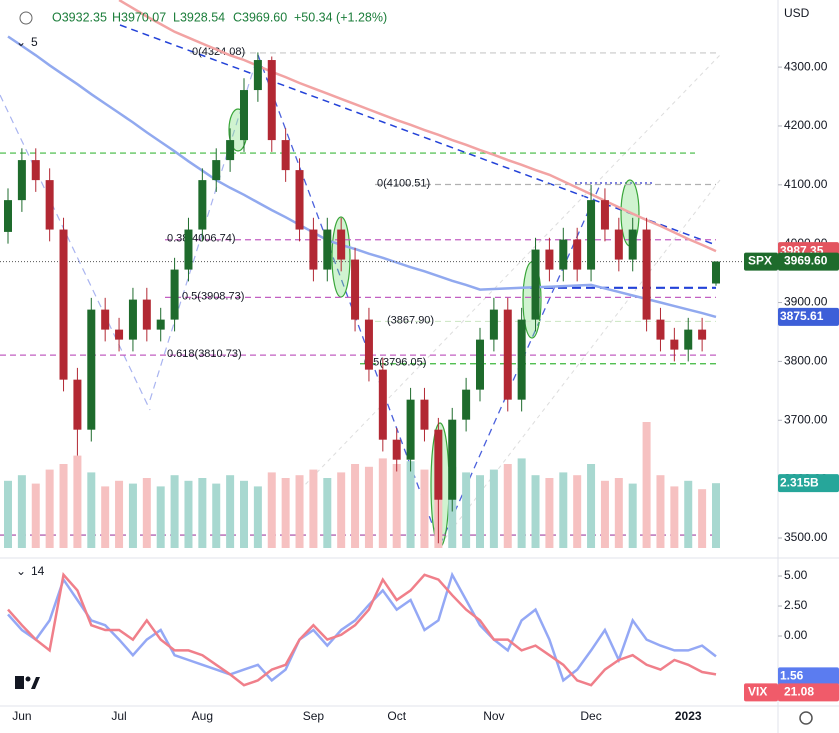 This screenshot has width=839, height=733. Describe the element at coordinates (806, 302) in the screenshot. I see `y-tick-label: 3900.00` at that location.